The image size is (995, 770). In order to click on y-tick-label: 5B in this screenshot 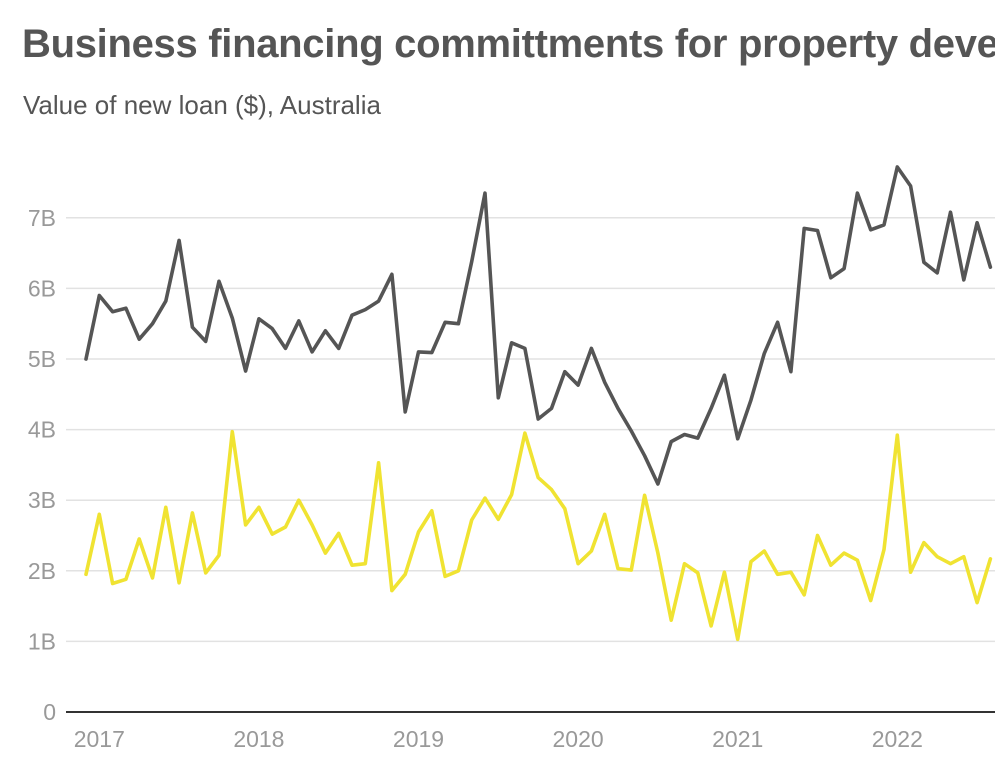, I will do `click(42, 359)`.